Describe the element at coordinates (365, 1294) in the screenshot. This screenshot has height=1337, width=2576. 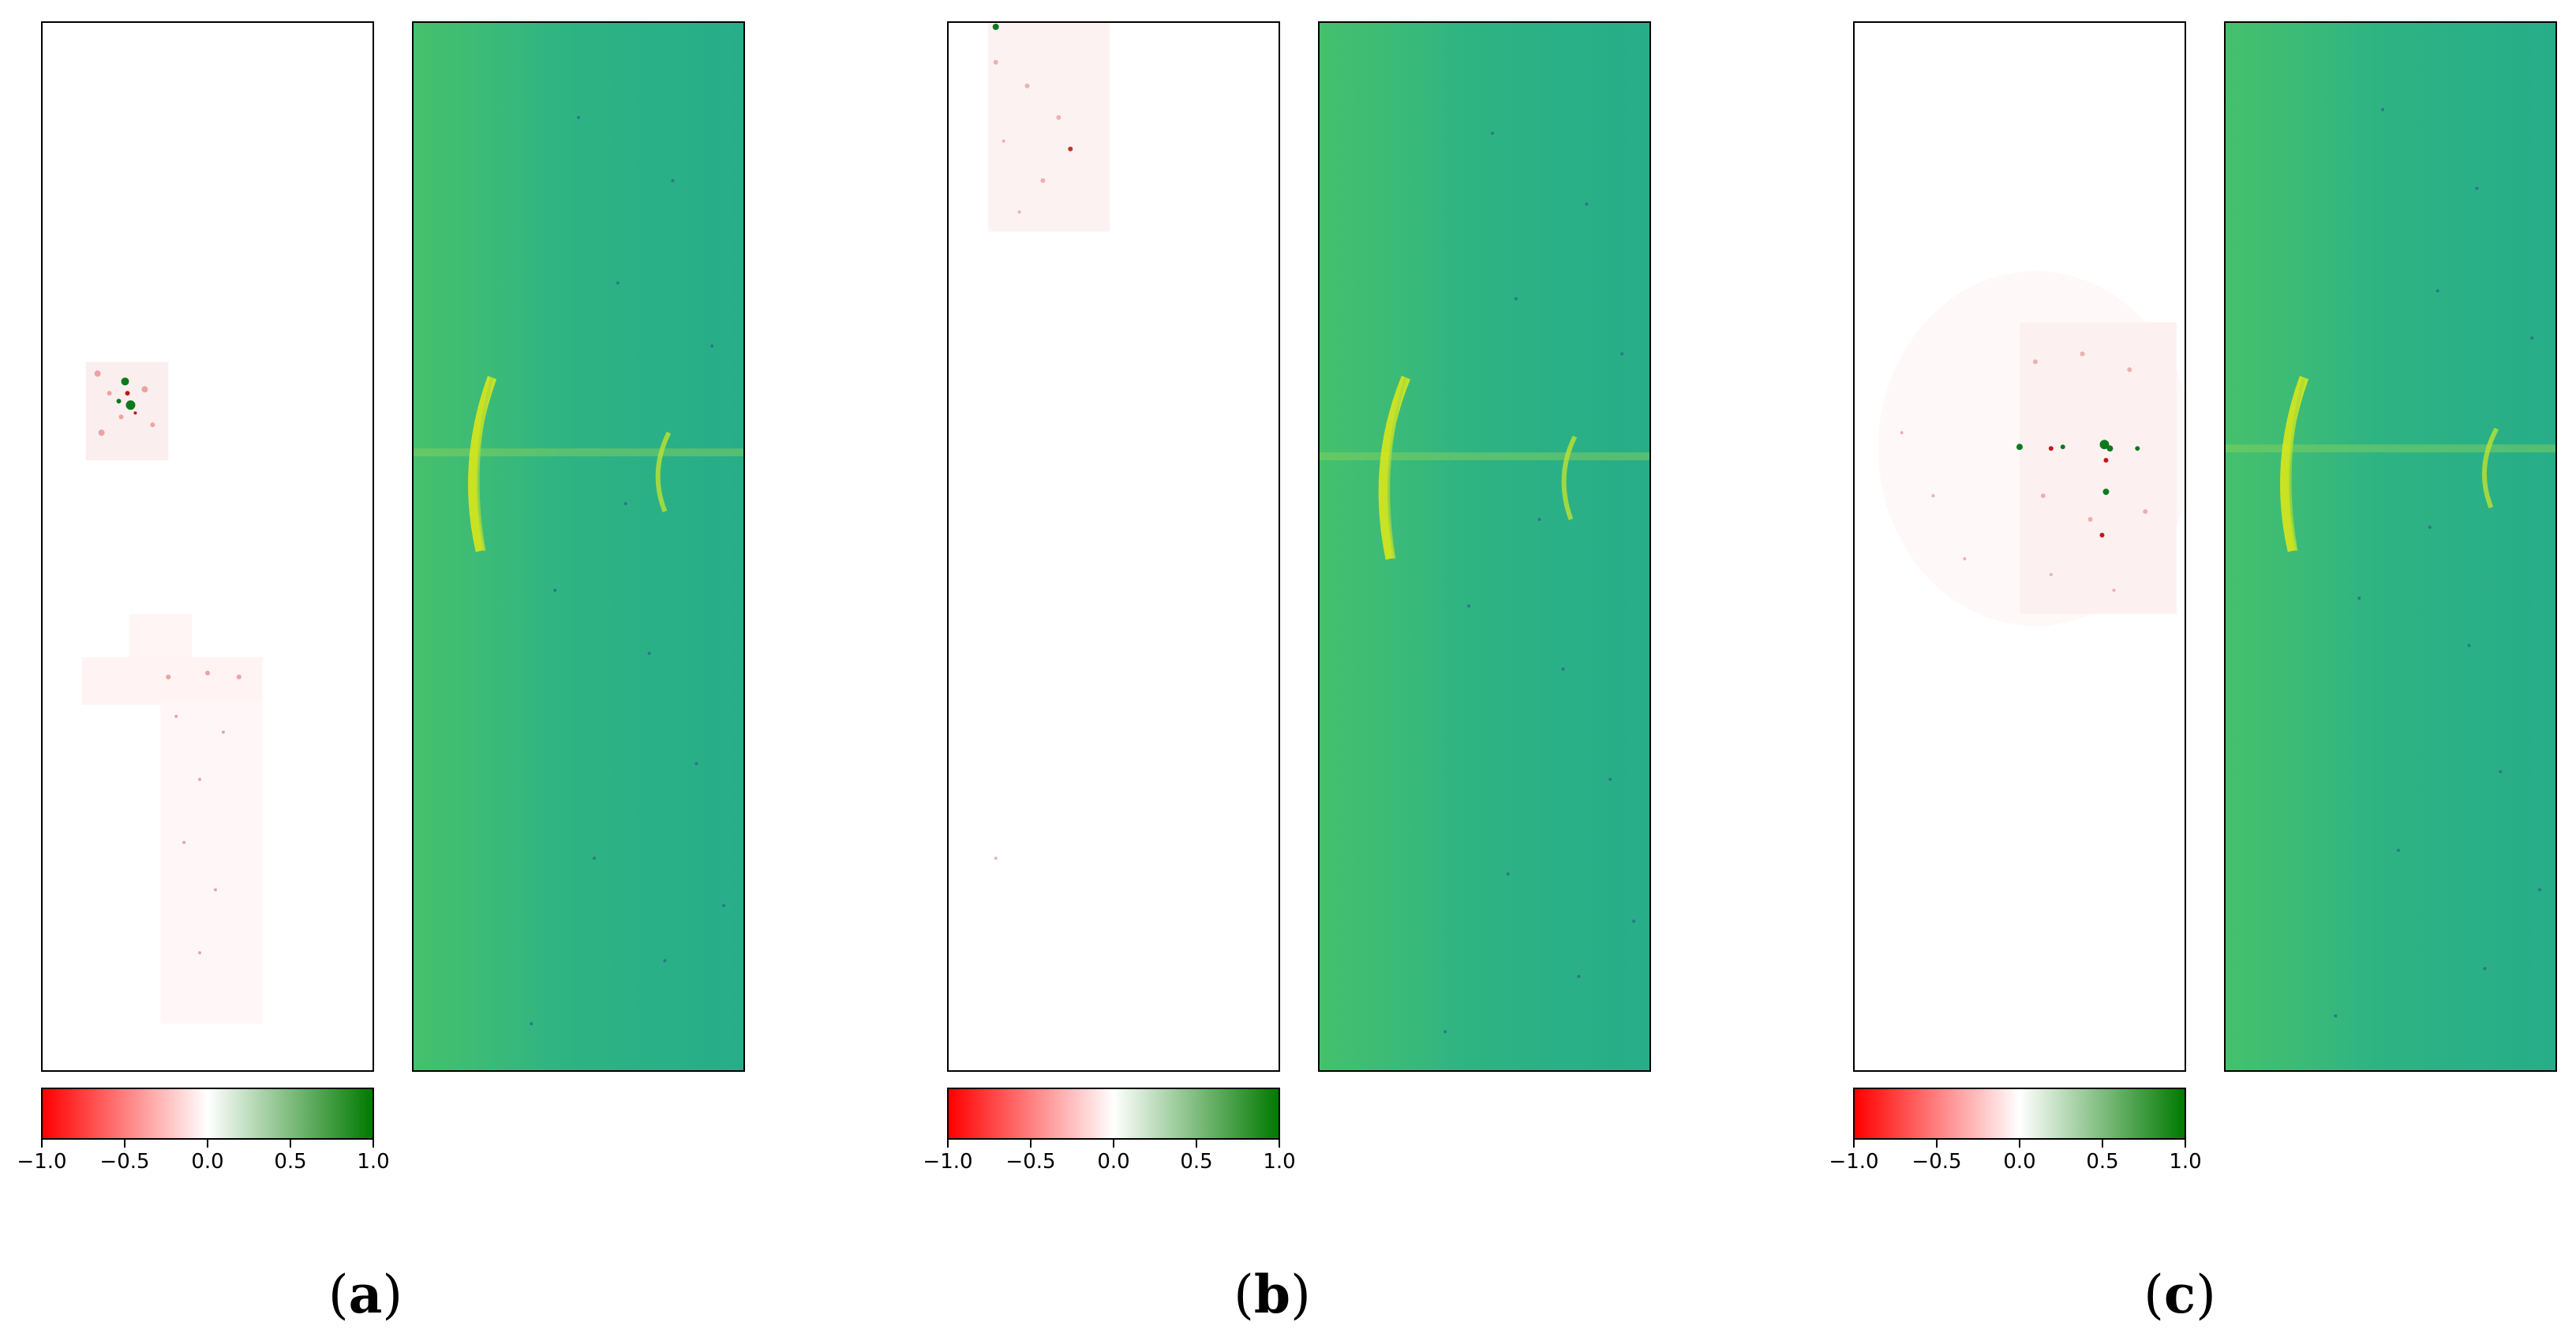
I see `panel-caption: (a)` at that location.